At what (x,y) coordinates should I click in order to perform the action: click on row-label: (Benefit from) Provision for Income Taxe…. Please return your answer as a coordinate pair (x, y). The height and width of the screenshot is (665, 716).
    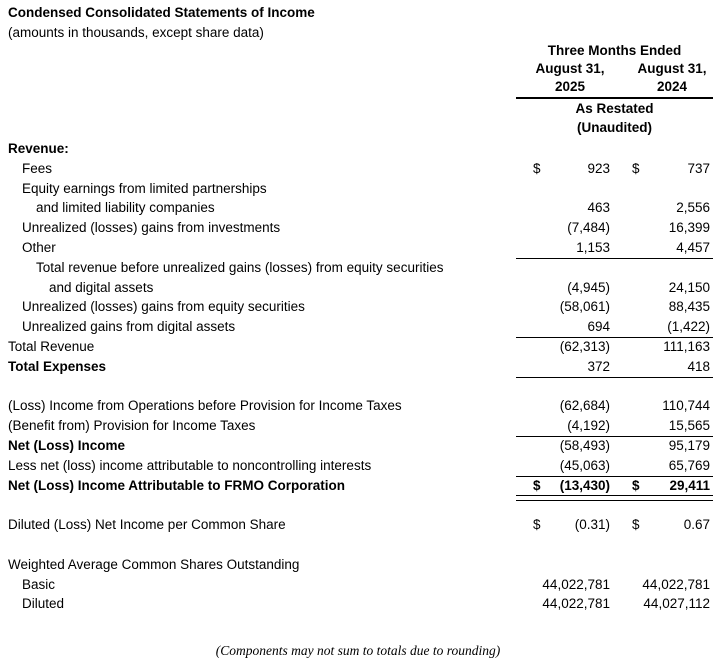
    Looking at the image, I should click on (132, 426).